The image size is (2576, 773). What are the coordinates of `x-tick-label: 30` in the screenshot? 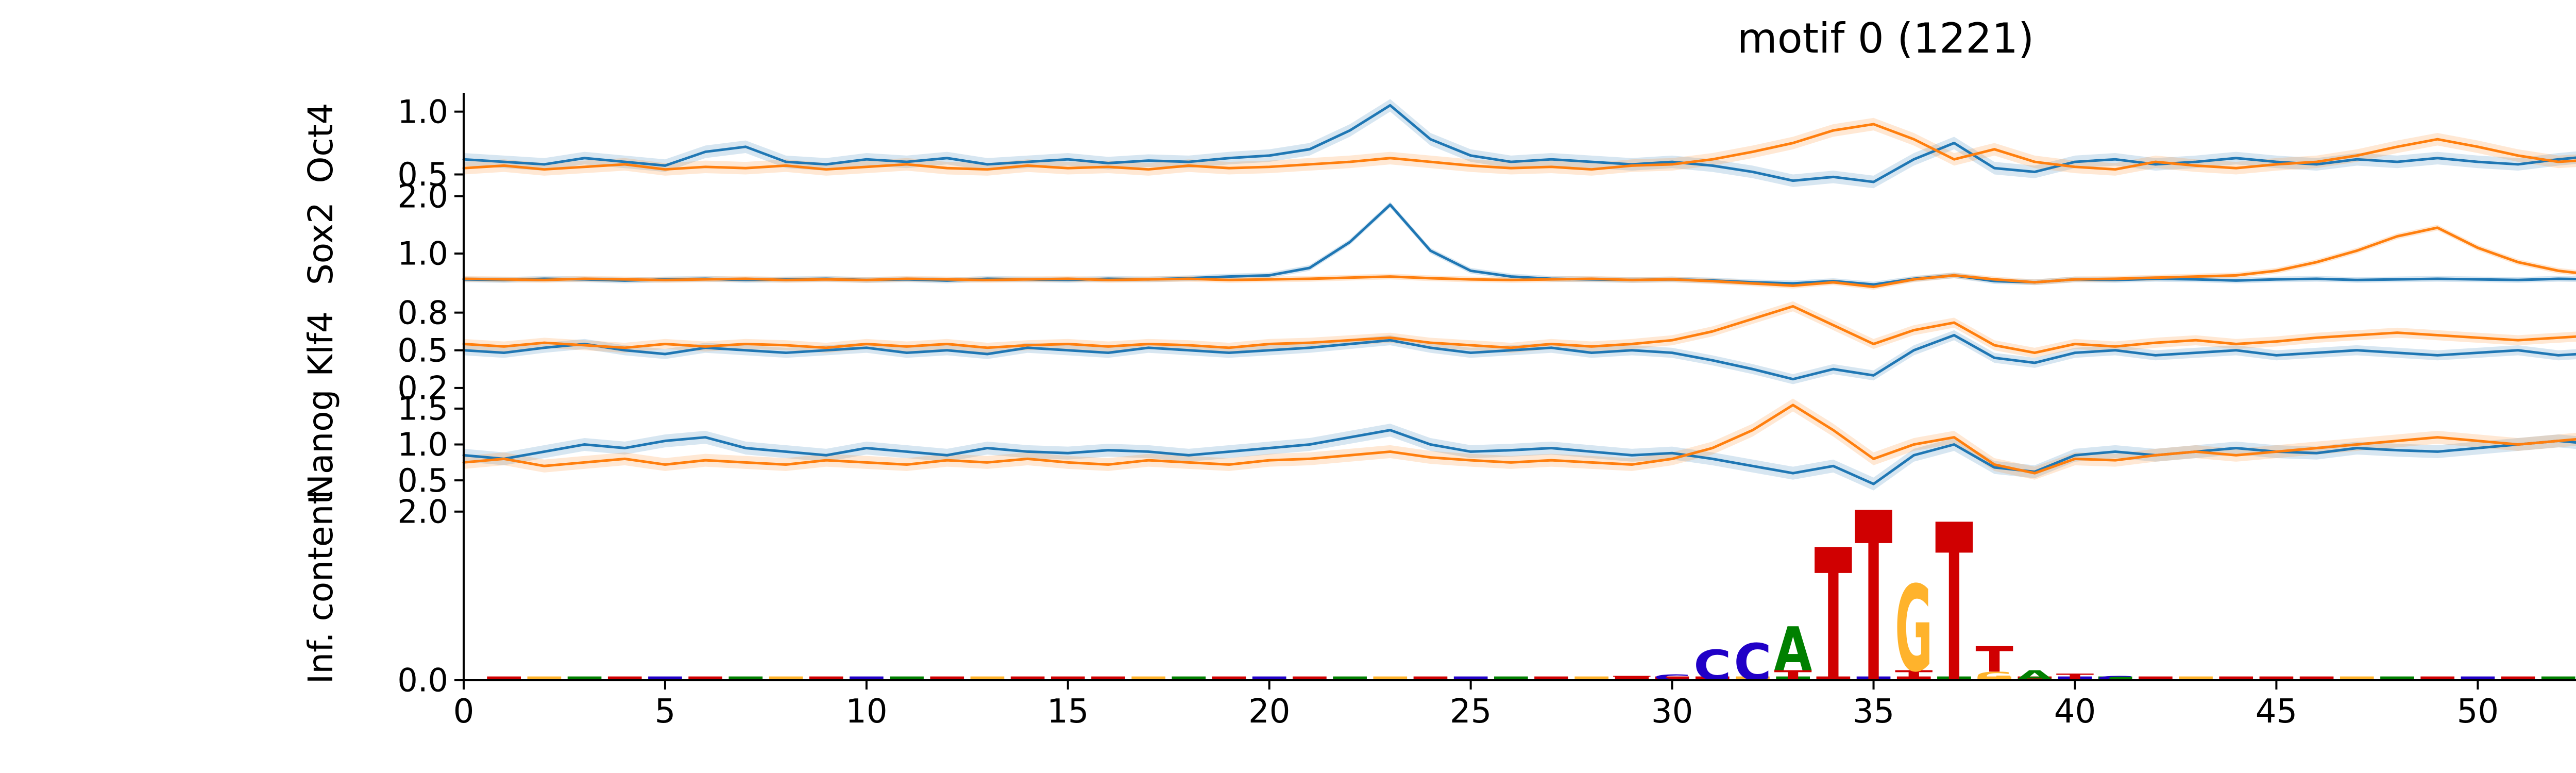 It's located at (1672, 712).